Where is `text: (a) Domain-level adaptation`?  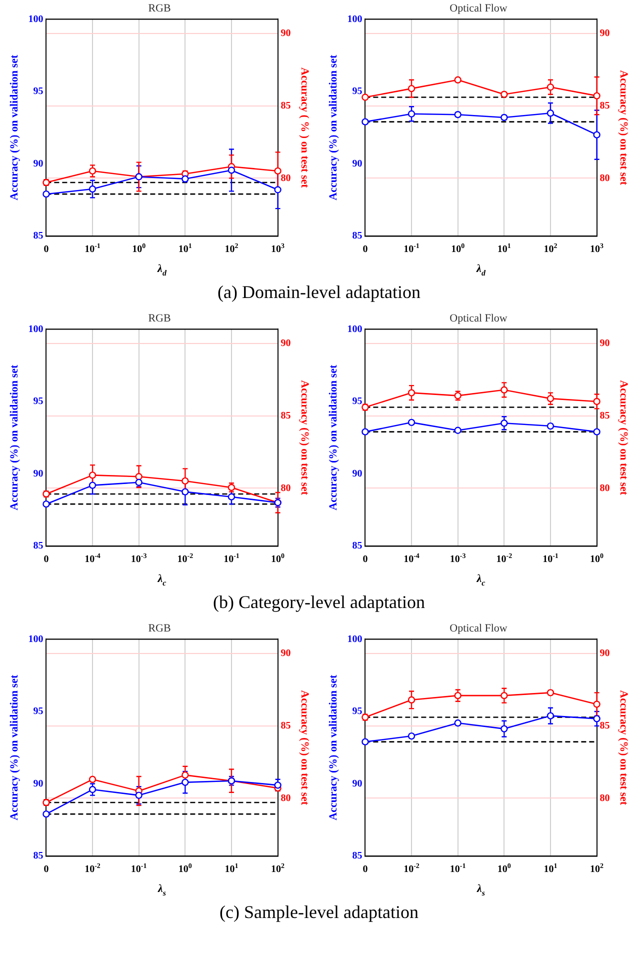
text: (a) Domain-level adaptation is located at coordinates (319, 292).